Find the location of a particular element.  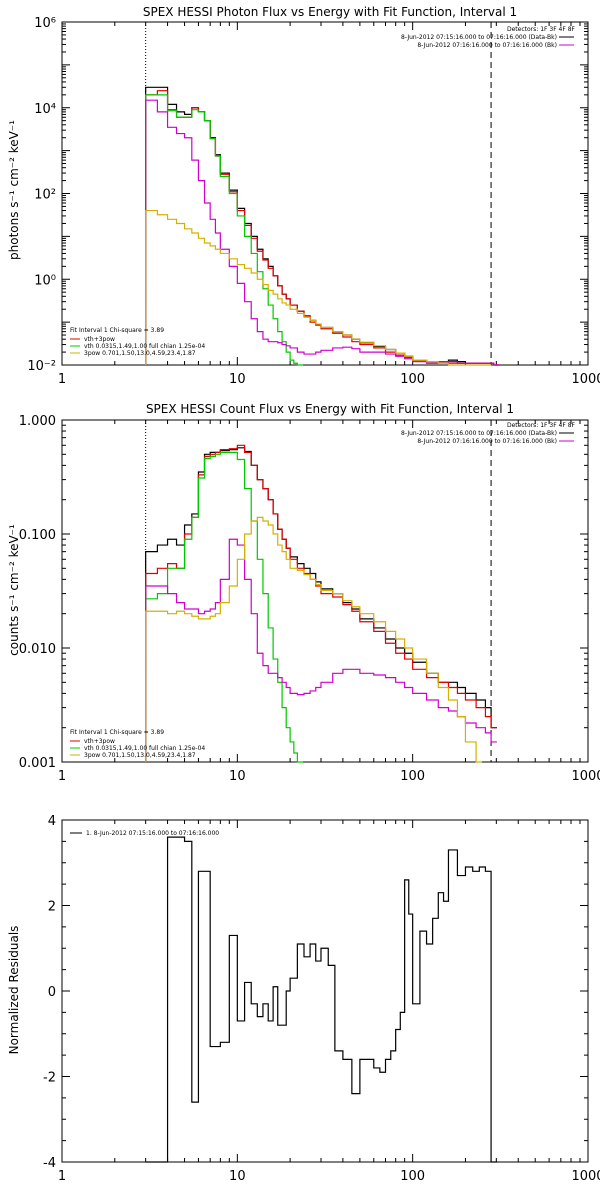

panel2-series-yellow is located at coordinates (313, 639).